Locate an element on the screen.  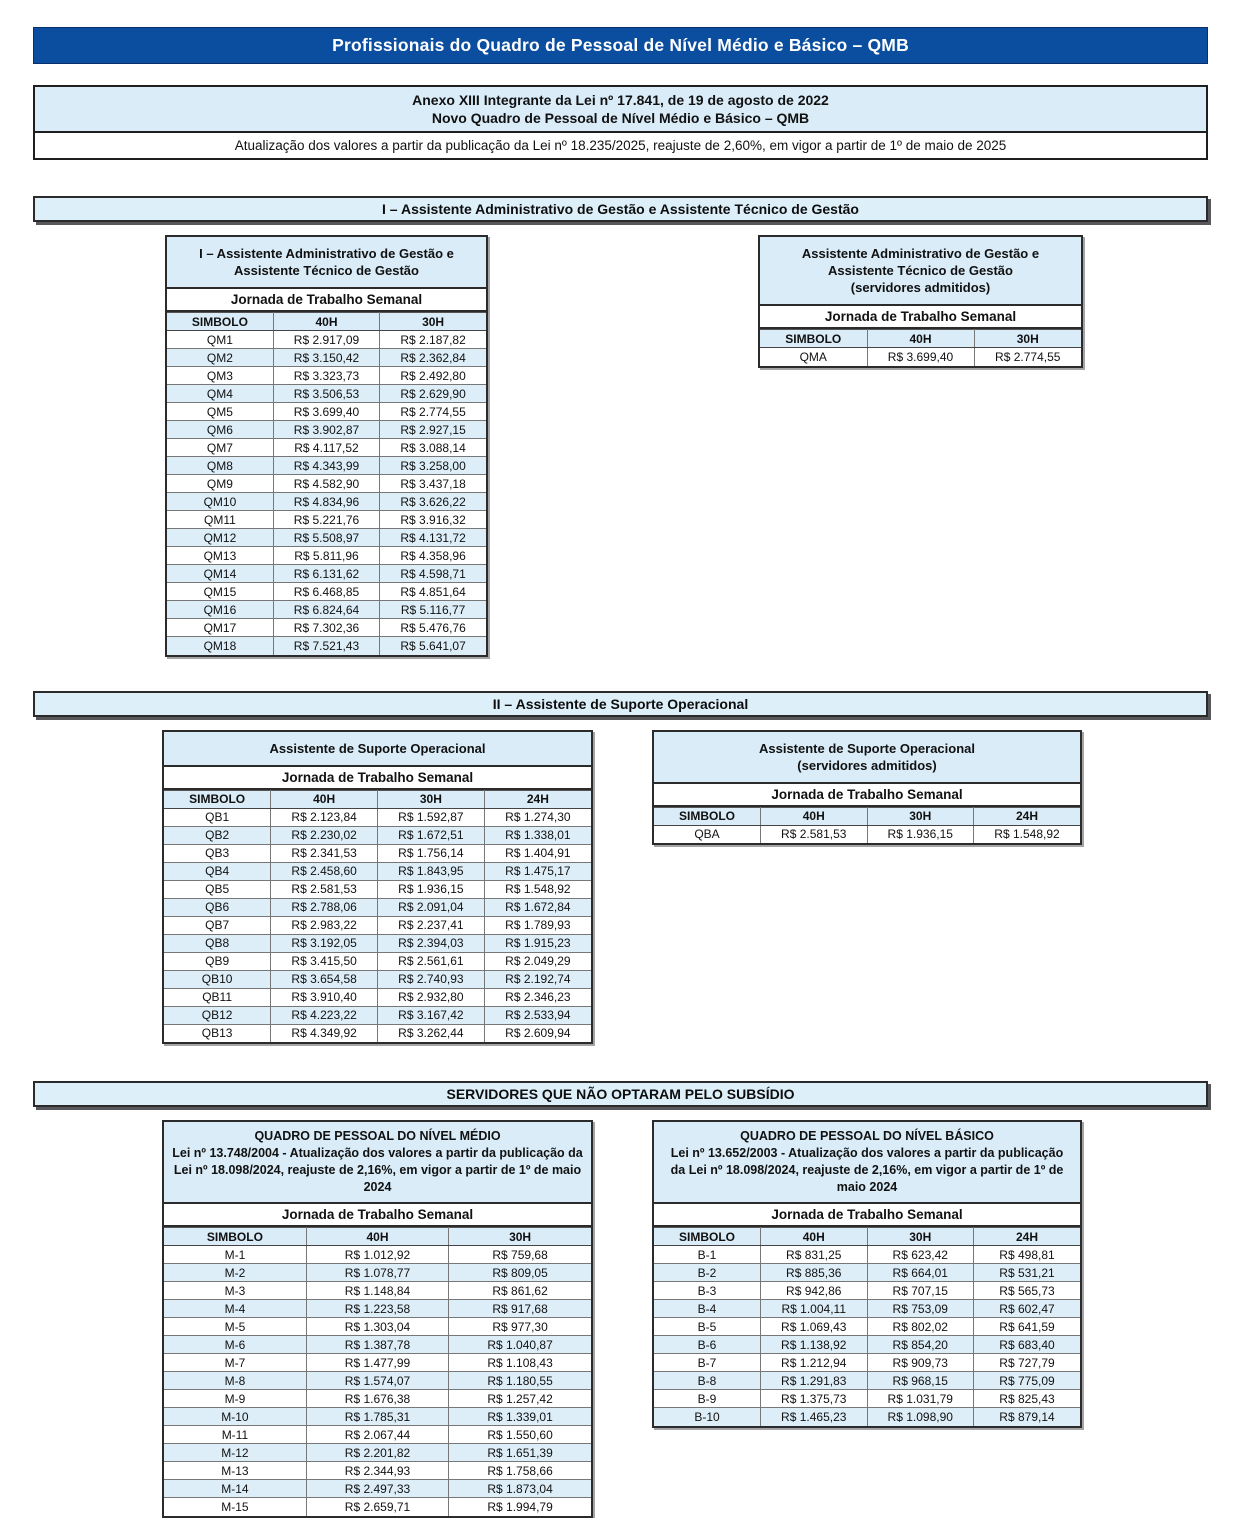
table-cell: R$ 1.180,55 is located at coordinates (519, 1380).